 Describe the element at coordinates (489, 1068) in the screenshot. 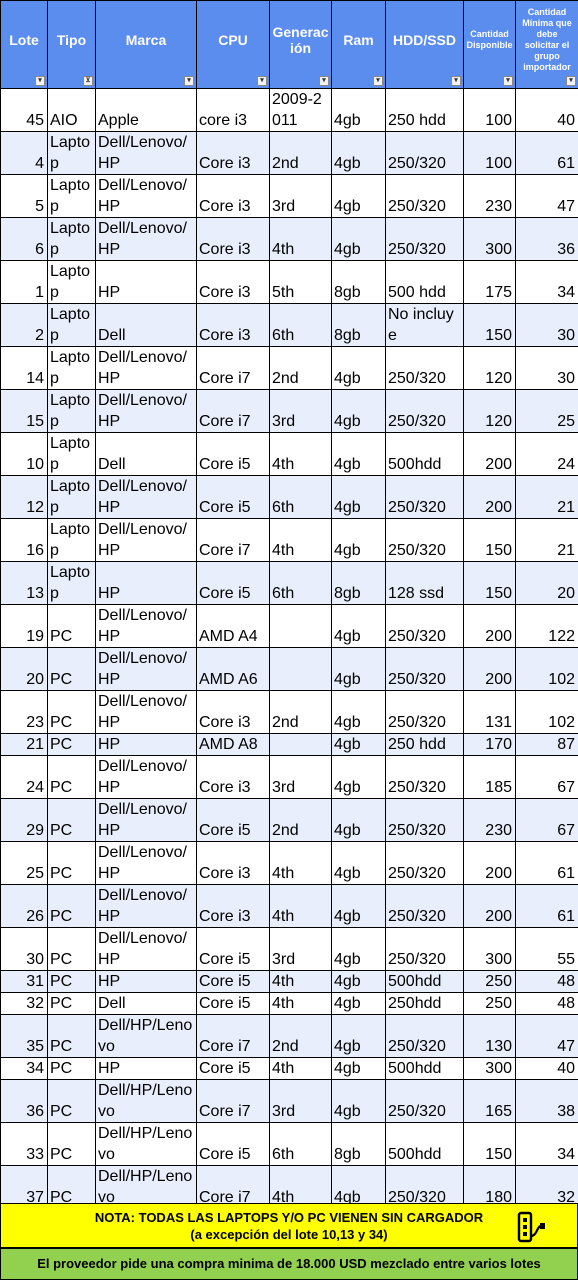

I see `cell-cantidad-disponible: 300` at that location.